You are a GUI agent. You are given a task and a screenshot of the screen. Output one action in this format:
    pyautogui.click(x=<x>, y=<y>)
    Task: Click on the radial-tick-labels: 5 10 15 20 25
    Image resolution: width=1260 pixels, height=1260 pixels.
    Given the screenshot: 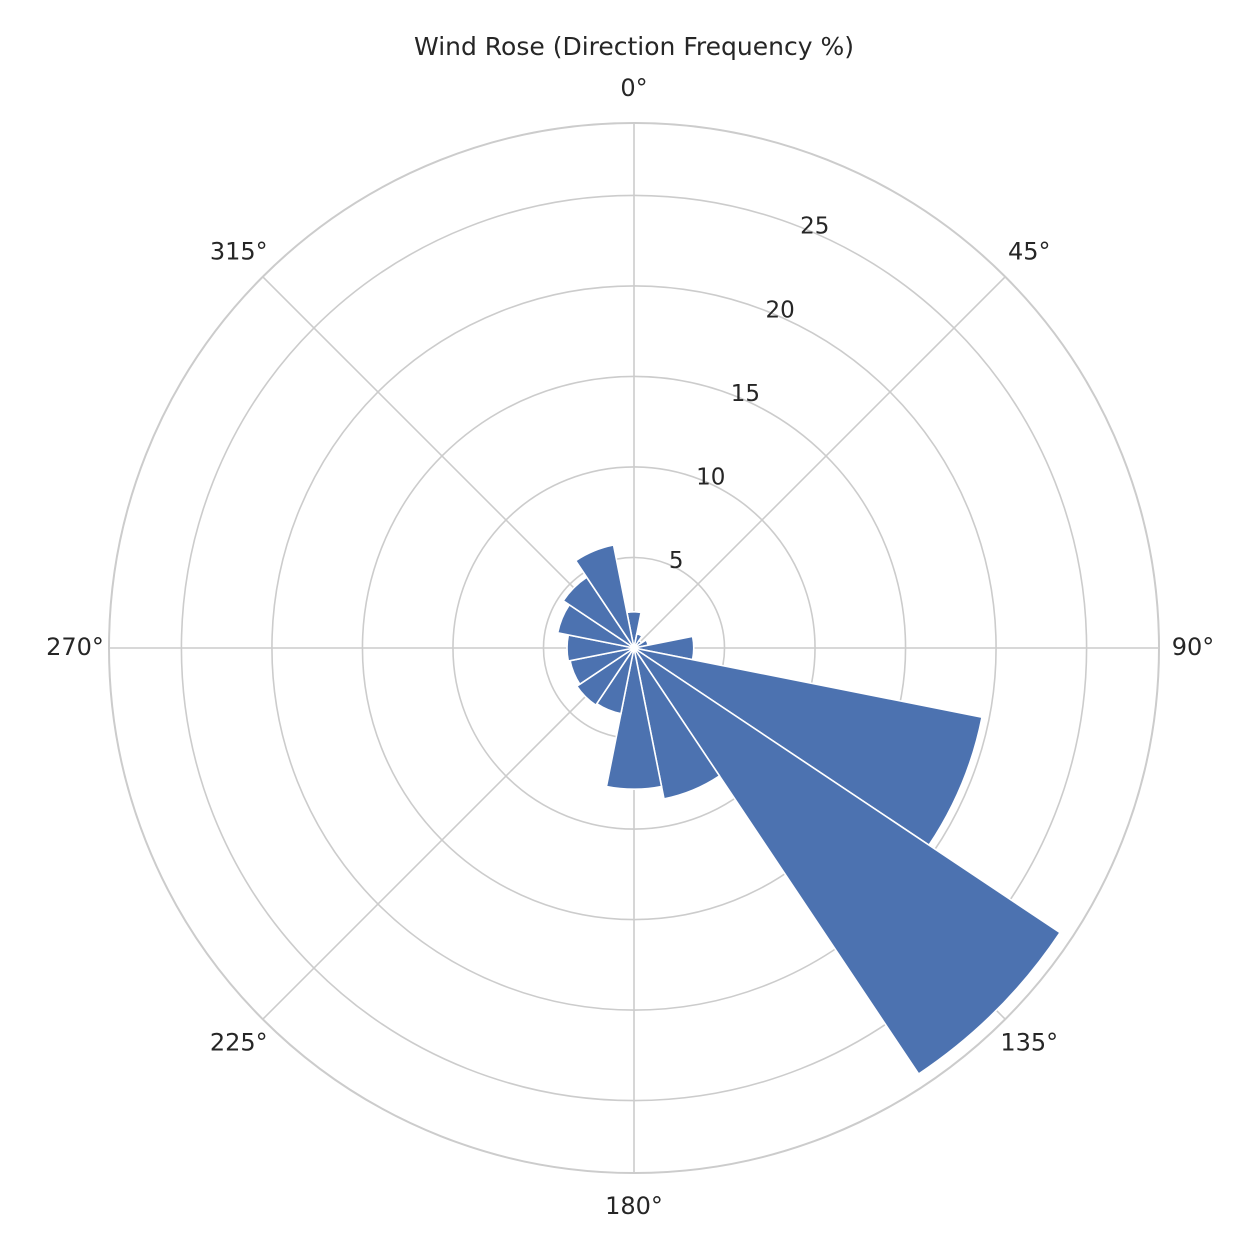 What is the action you would take?
    pyautogui.click(x=749, y=394)
    